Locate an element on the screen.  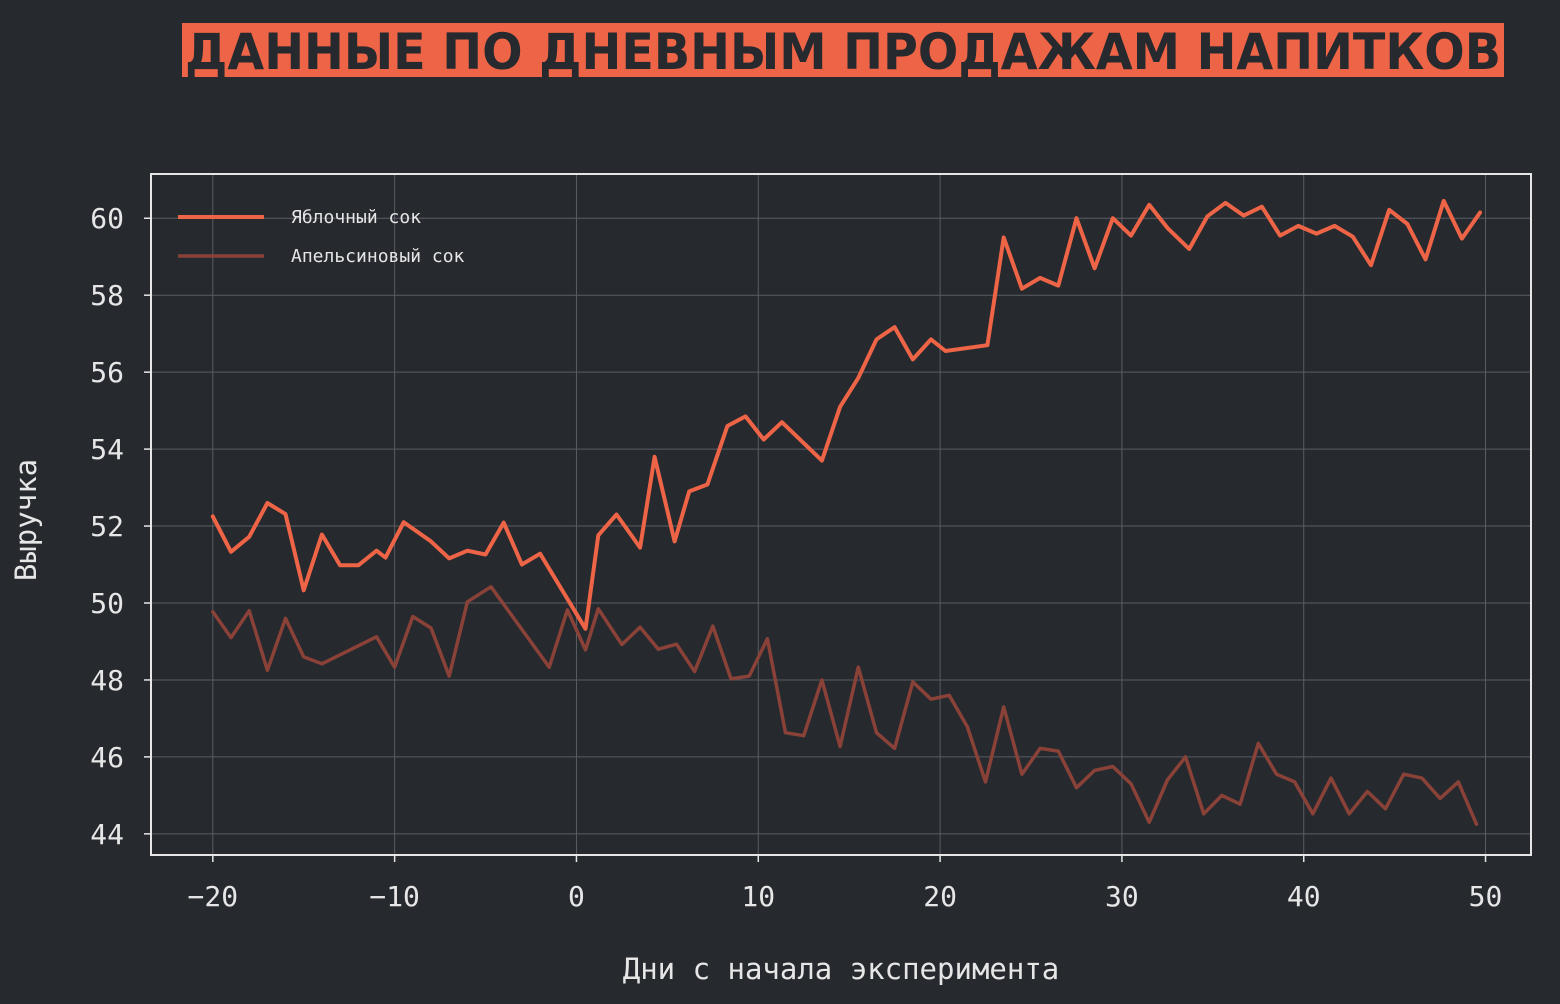
x-tick-label: 50 is located at coordinates (1486, 896).